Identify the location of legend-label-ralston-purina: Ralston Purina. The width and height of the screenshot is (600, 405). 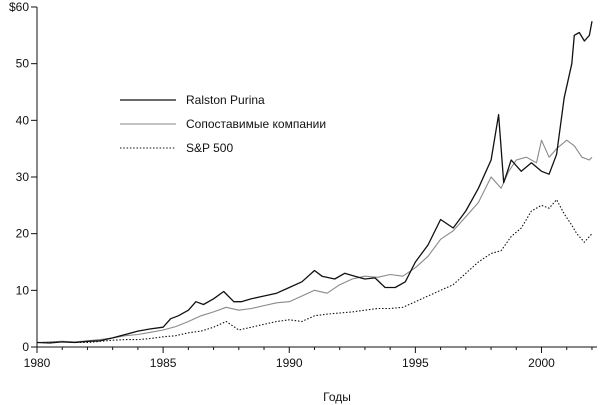
(225, 100).